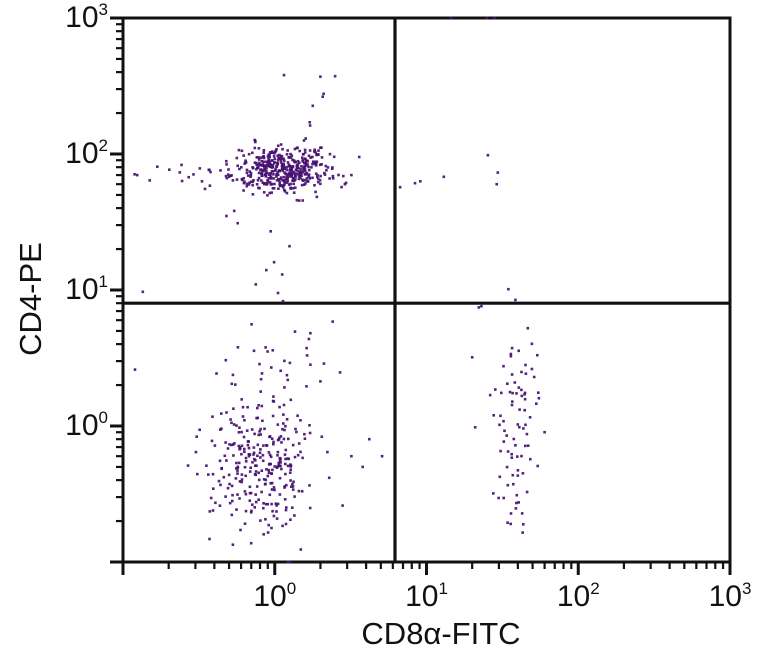 Image resolution: width=757 pixels, height=672 pixels. Describe the element at coordinates (274, 596) in the screenshot. I see `x-tick-label: 100` at that location.